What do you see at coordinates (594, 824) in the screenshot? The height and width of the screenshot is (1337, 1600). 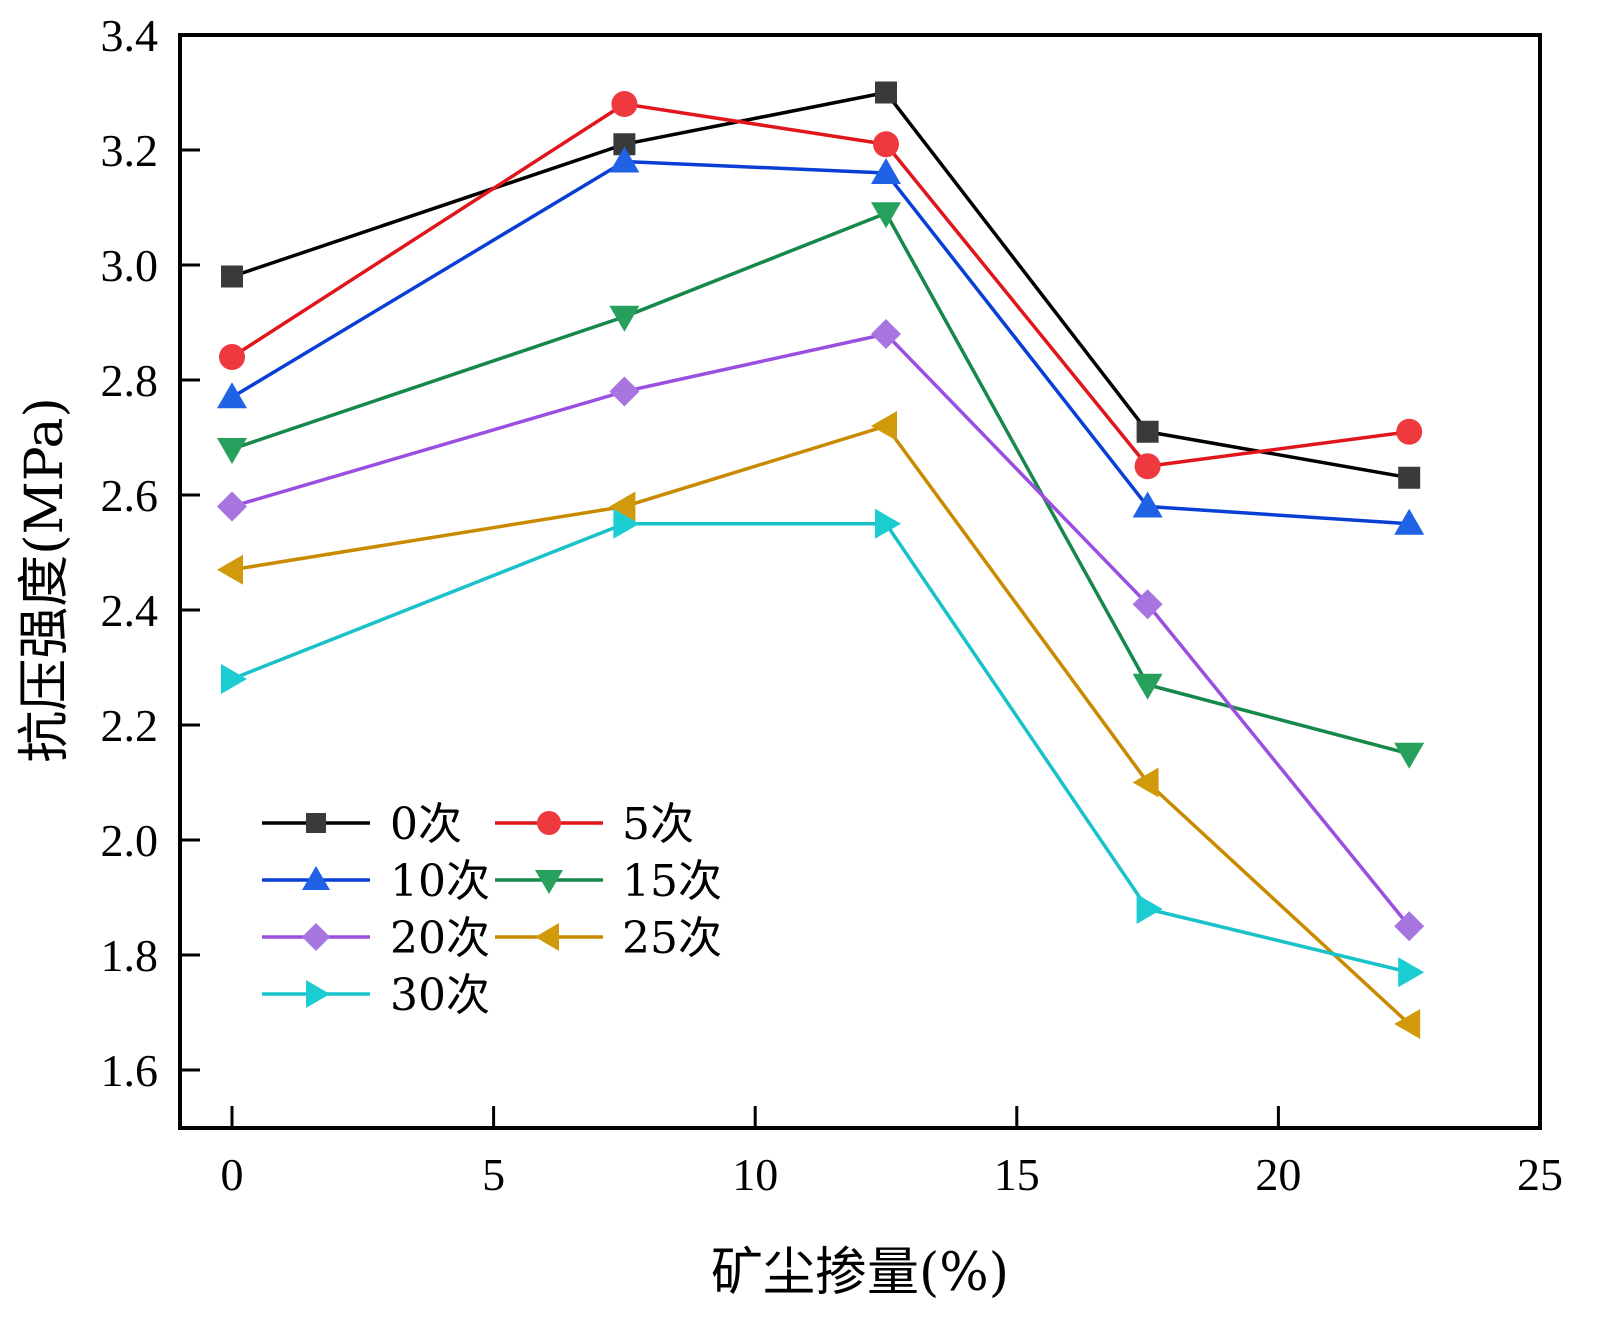 I see `legend-item: 5次` at bounding box center [594, 824].